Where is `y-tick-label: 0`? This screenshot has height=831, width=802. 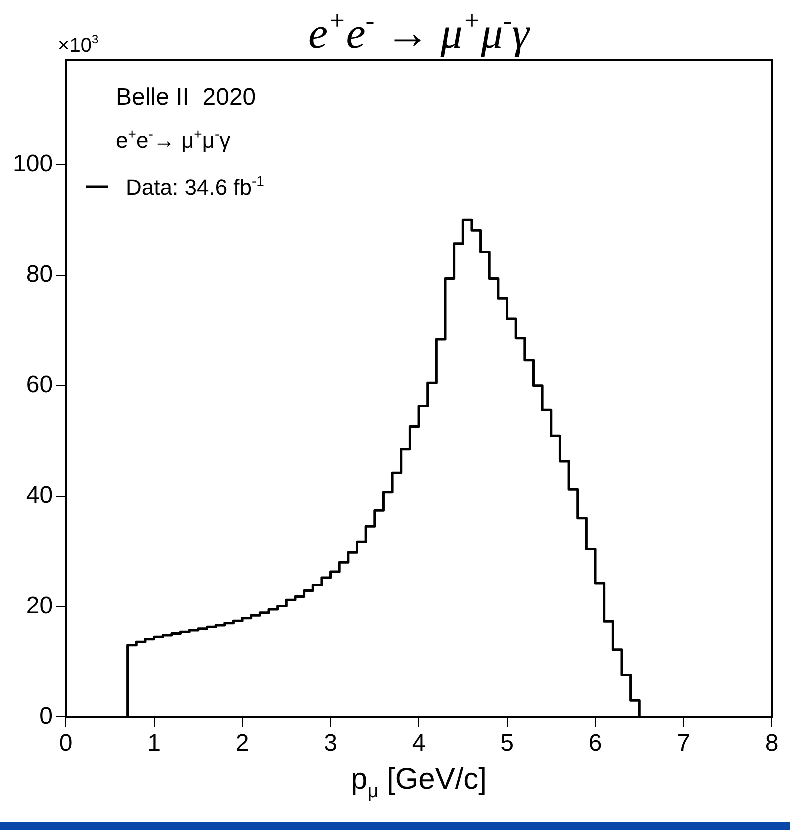 y-tick-label: 0 is located at coordinates (47, 716).